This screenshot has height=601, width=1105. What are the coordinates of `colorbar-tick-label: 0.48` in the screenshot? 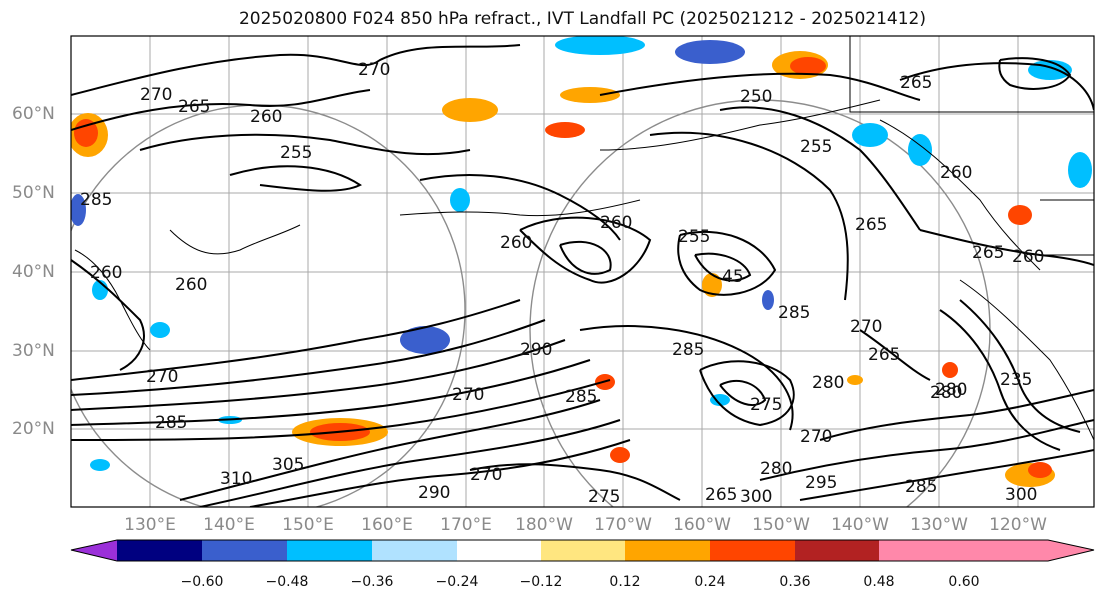 It's located at (879, 582).